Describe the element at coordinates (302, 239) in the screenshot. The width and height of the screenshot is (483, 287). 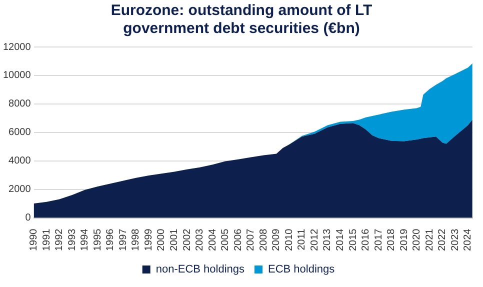
I see `x-tick-label: 2011` at that location.